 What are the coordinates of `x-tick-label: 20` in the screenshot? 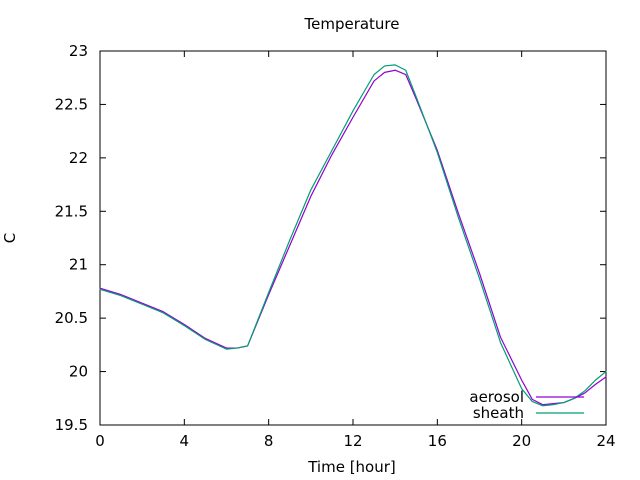 It's located at (521, 441).